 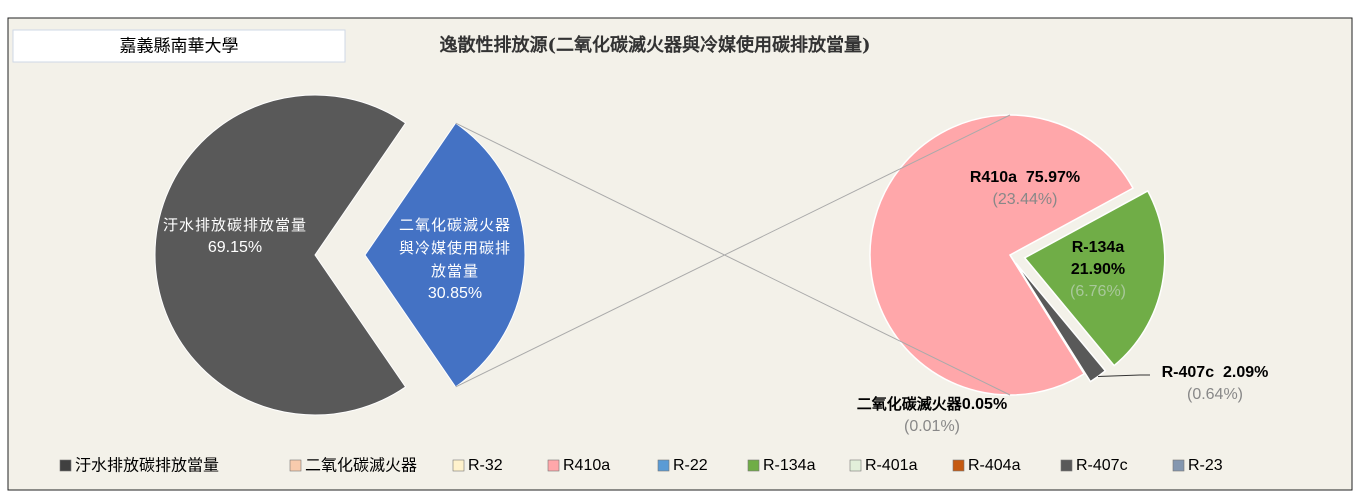 What do you see at coordinates (235, 247) in the screenshot?
I see `value-label: 69.15%` at bounding box center [235, 247].